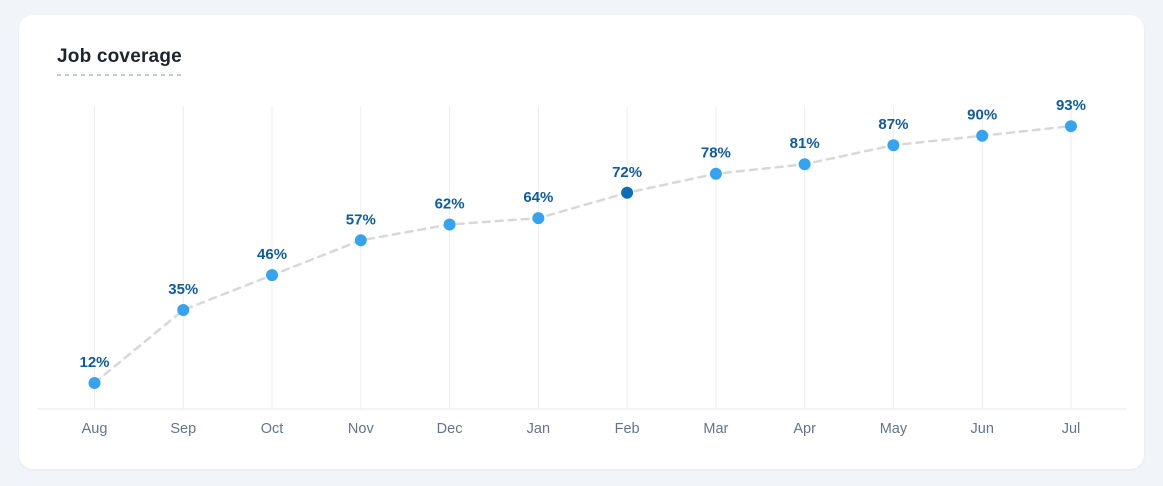  I want to click on data-point-may, so click(893, 145).